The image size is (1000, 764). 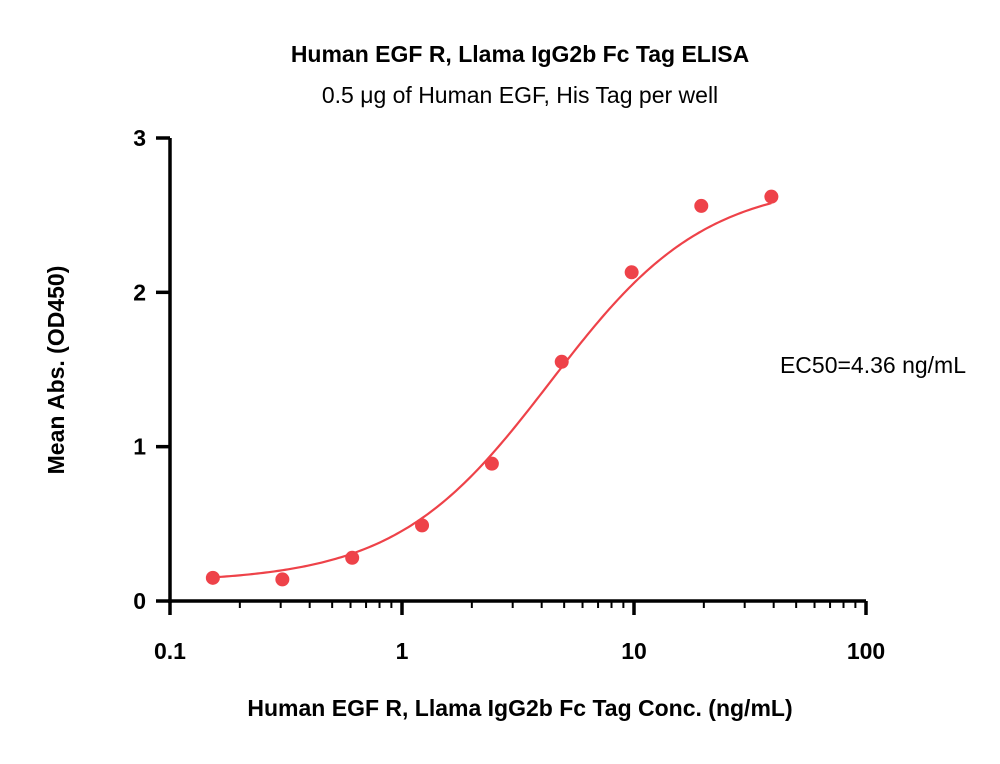 What do you see at coordinates (139, 601) in the screenshot?
I see `y-tick-label: 0` at bounding box center [139, 601].